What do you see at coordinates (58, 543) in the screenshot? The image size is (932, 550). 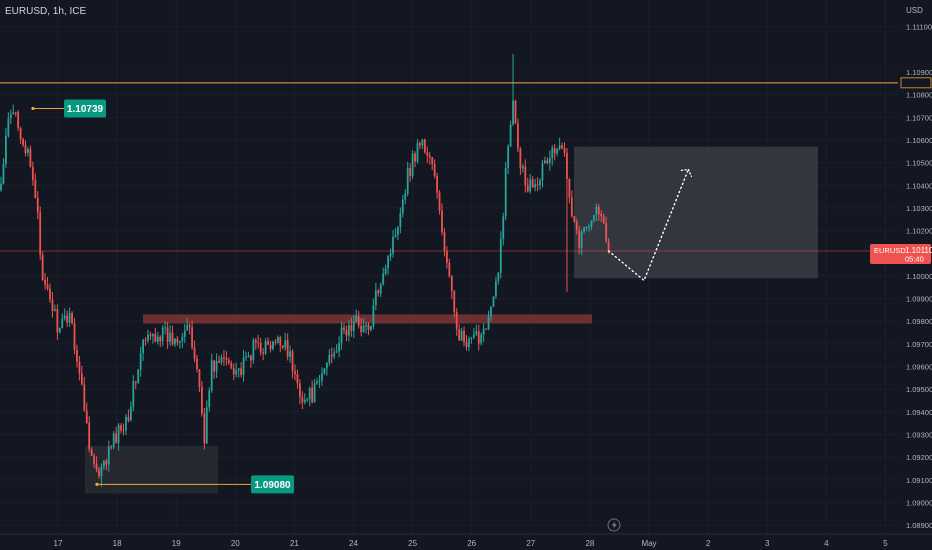 I see `x-tick-label: 17` at bounding box center [58, 543].